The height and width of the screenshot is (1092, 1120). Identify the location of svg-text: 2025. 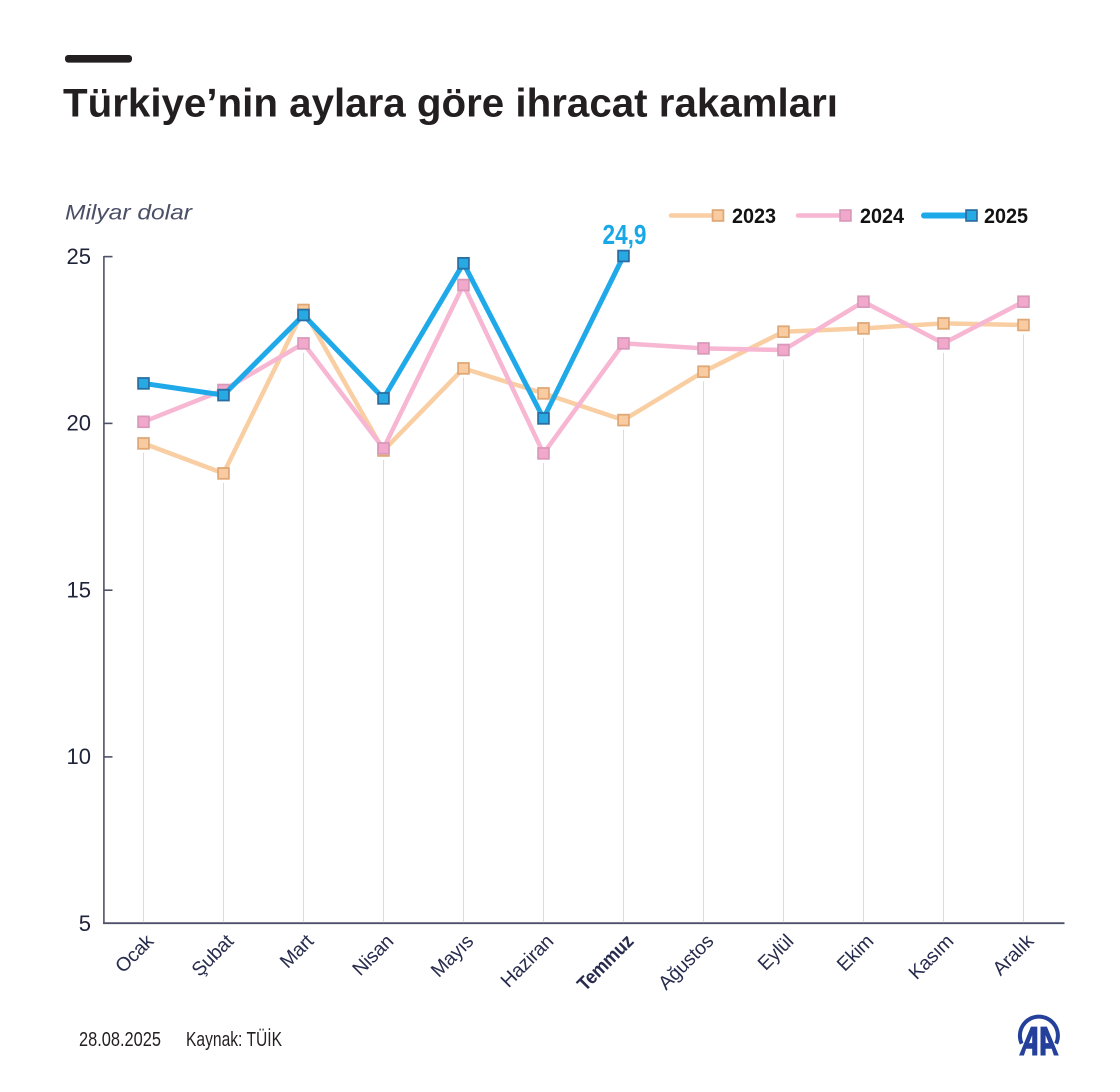
(1006, 216).